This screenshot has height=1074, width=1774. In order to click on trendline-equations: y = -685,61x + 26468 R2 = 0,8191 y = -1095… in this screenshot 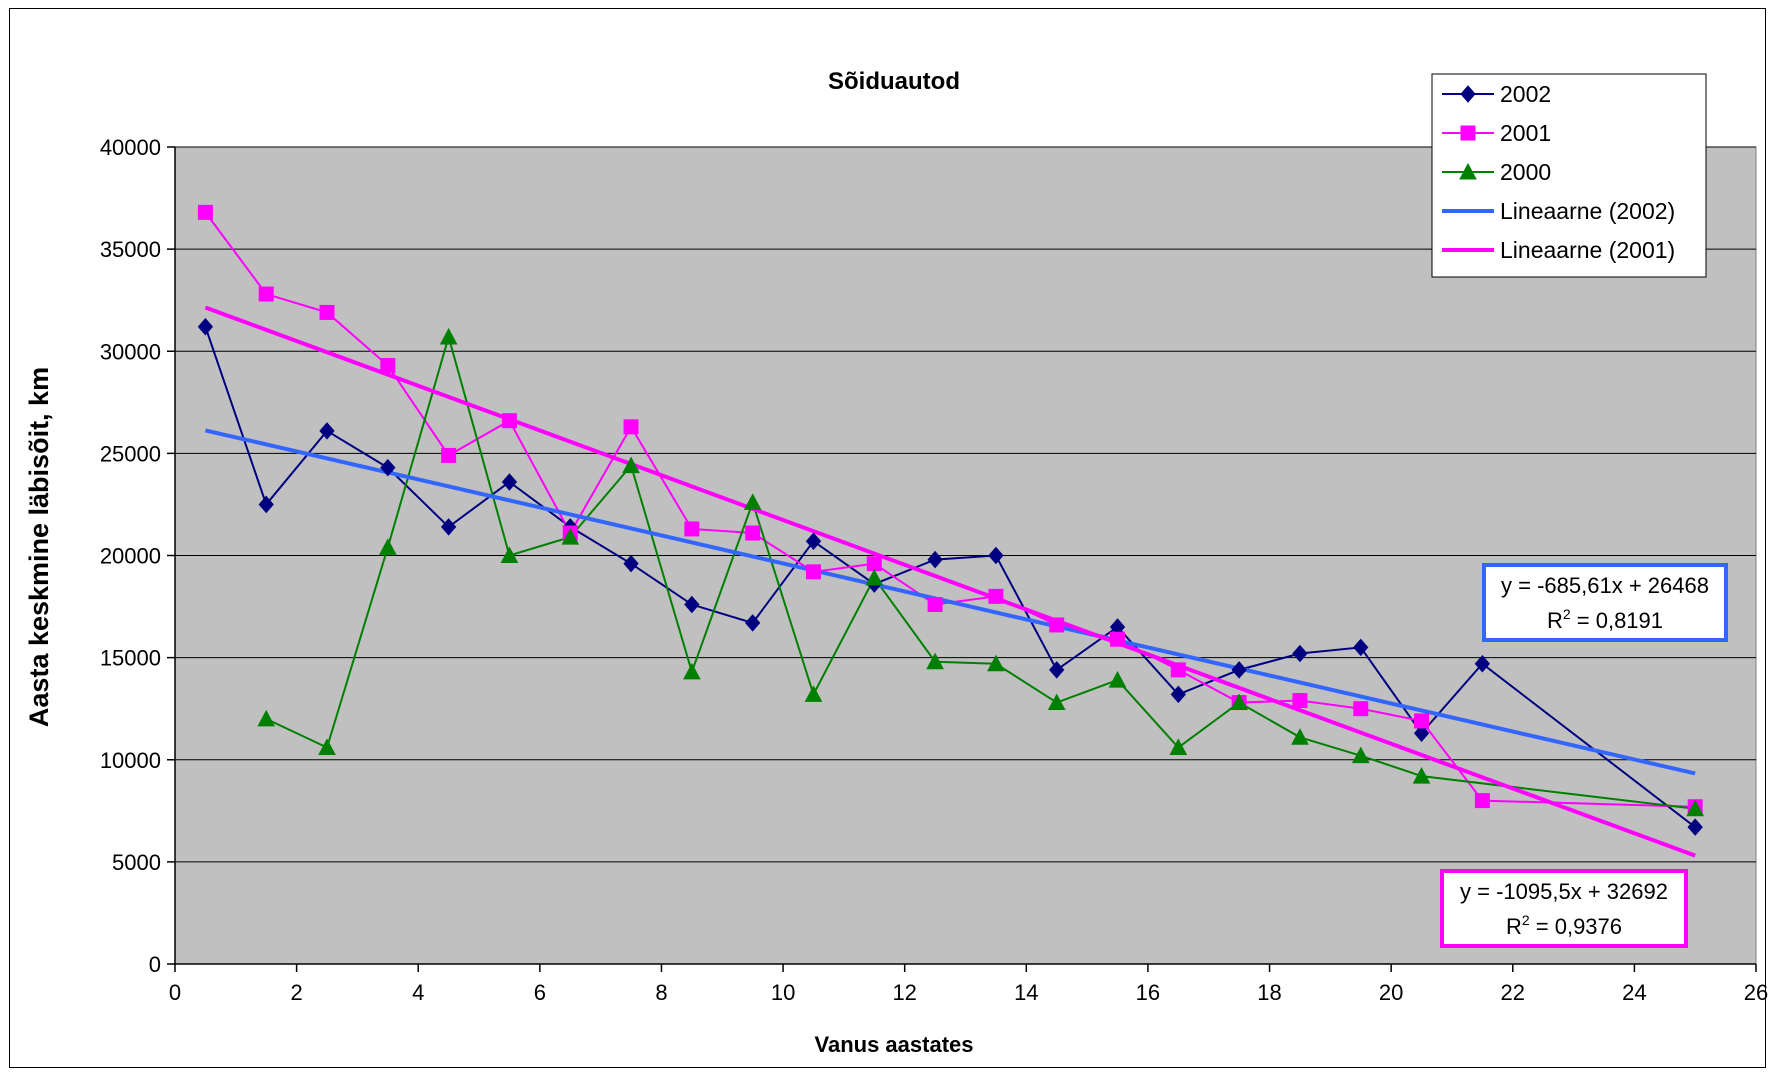, I will do `click(1584, 755)`.